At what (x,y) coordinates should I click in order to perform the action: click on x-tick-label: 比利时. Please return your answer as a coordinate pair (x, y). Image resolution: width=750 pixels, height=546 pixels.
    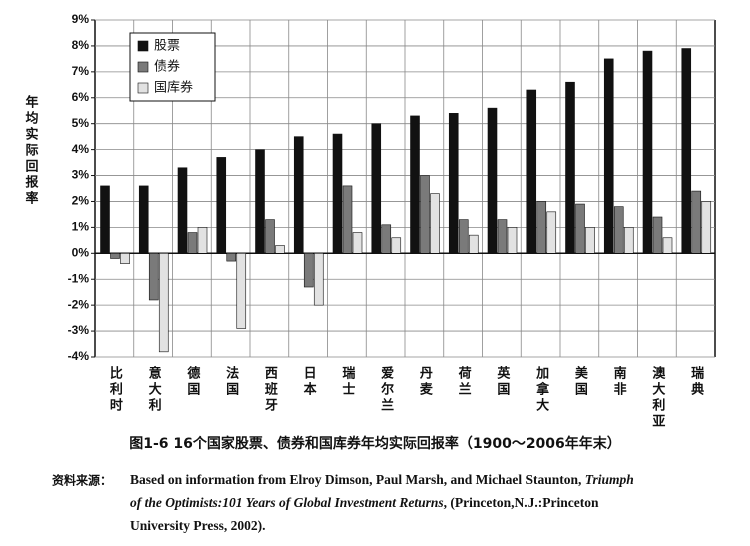
    Looking at the image, I should click on (115, 389).